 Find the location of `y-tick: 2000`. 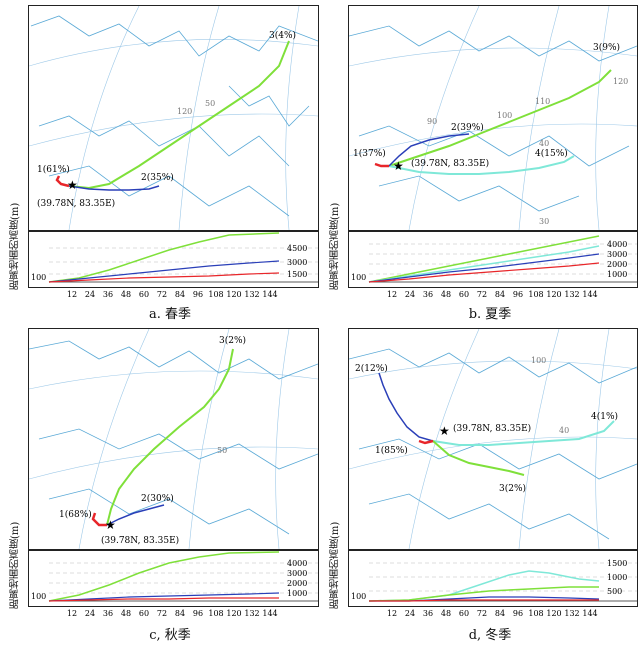

y-tick: 2000 is located at coordinates (617, 264).